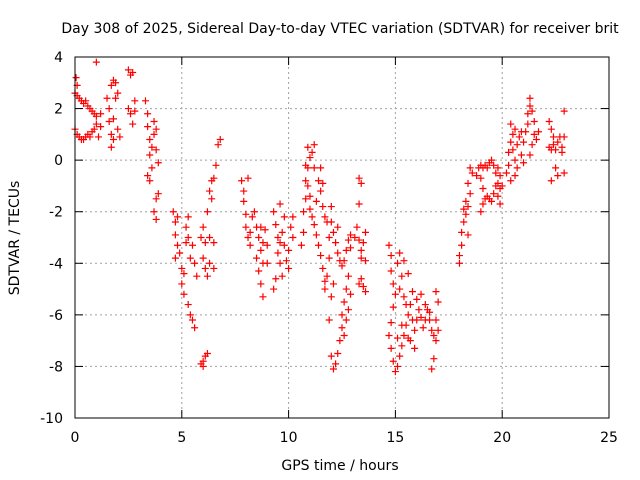 The image size is (640, 480). I want to click on x-tick-label: 5, so click(181, 438).